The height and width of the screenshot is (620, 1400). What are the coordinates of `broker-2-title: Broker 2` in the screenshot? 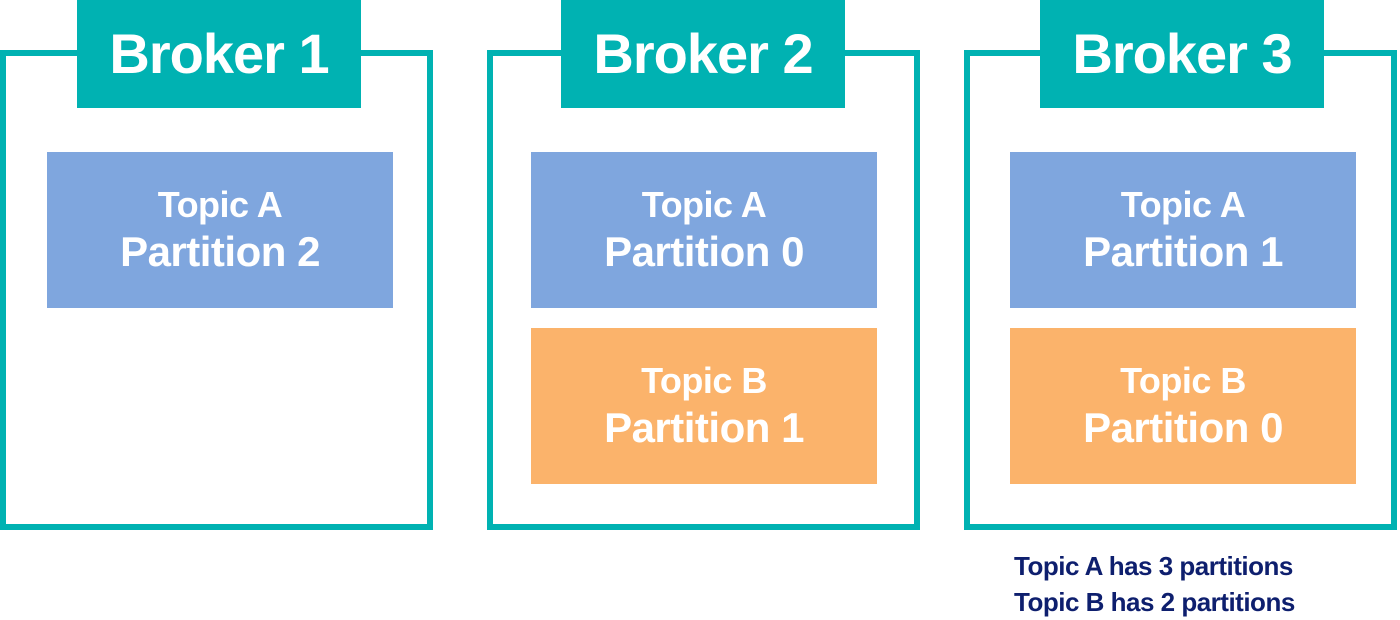 It's located at (703, 54).